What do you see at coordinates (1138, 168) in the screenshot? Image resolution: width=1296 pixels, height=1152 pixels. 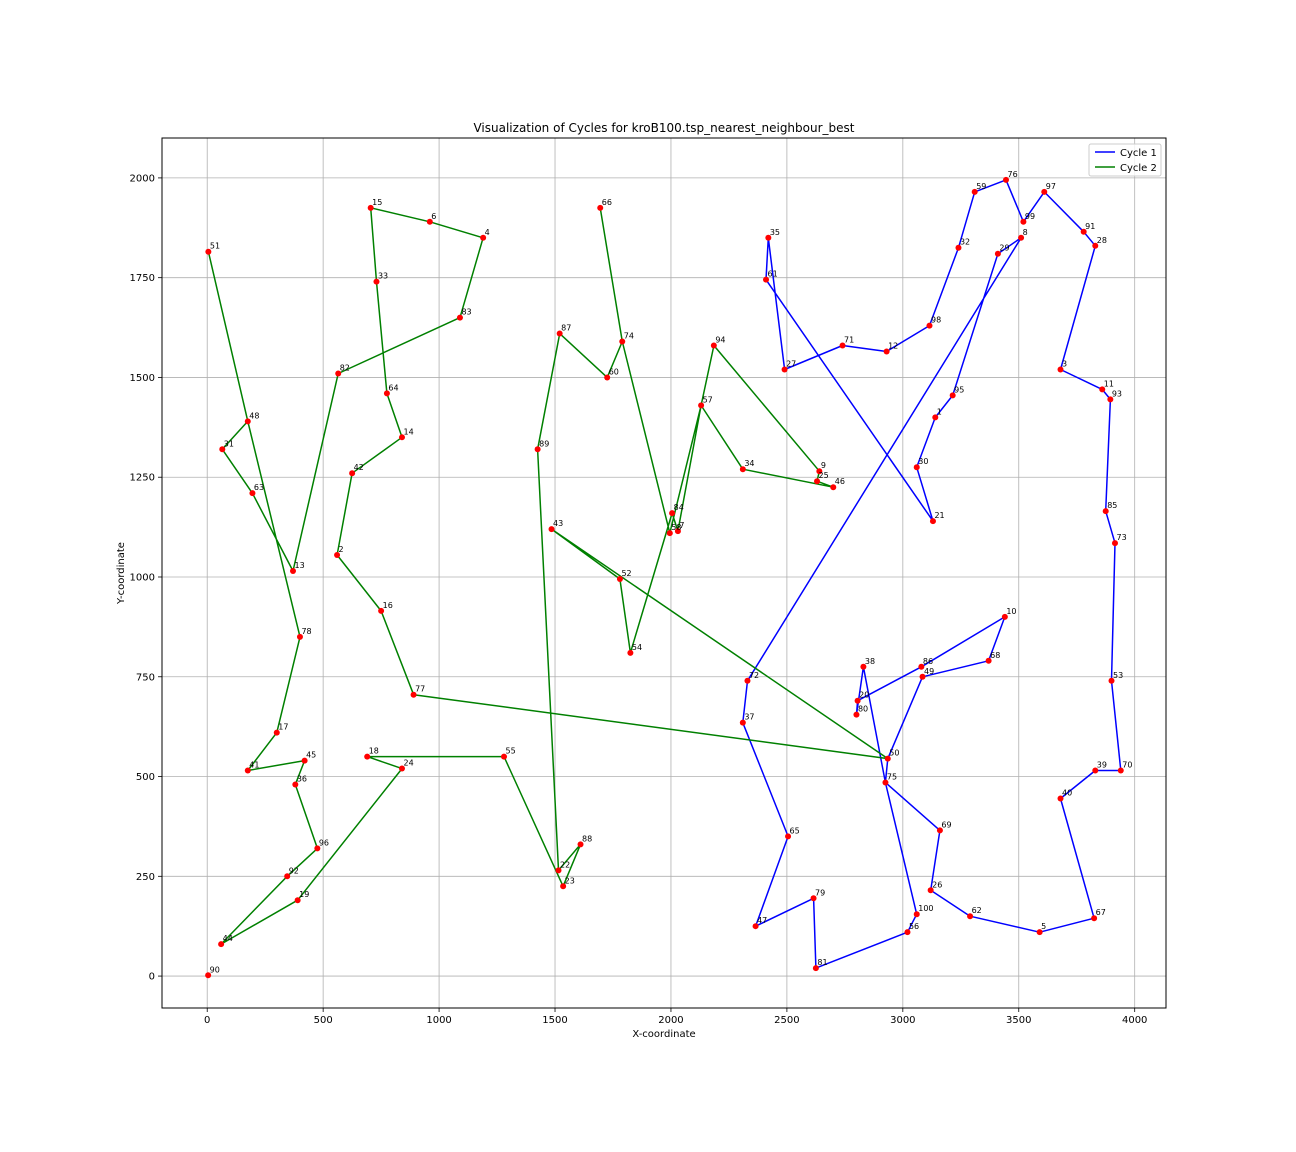 I see `legend-label-cycle-2: Cycle 2` at bounding box center [1138, 168].